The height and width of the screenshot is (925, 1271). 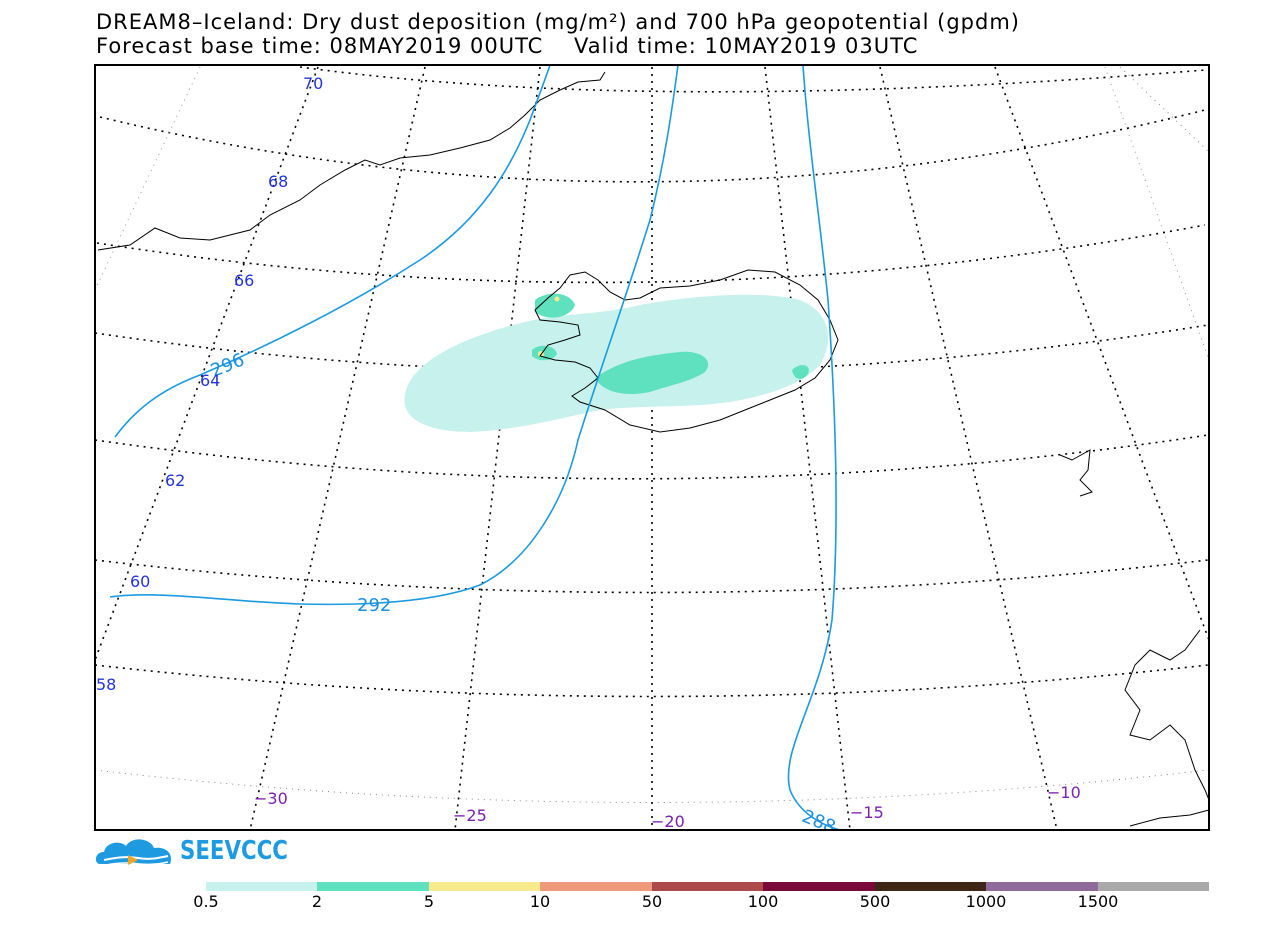 I want to click on lat-label-66: 66, so click(x=244, y=280).